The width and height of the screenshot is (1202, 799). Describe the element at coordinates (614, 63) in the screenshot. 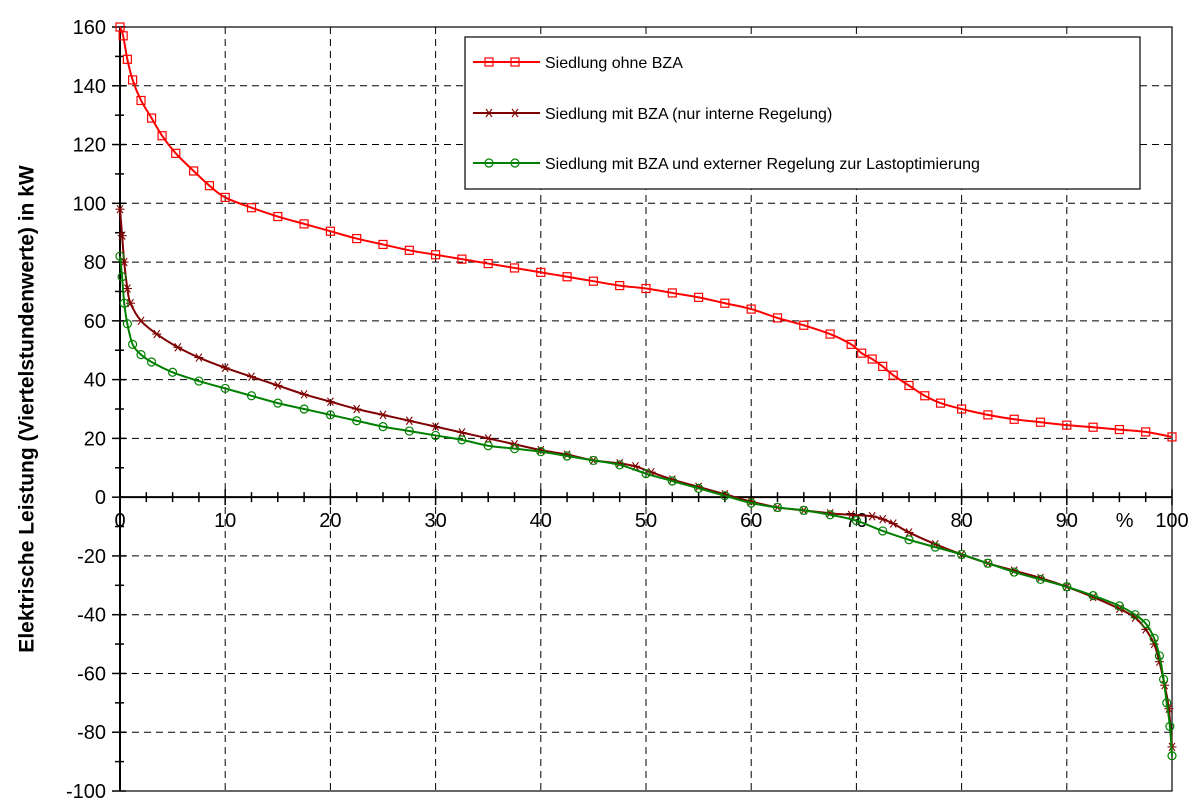

I see `legend-label: Siedlung ohne BZA` at that location.